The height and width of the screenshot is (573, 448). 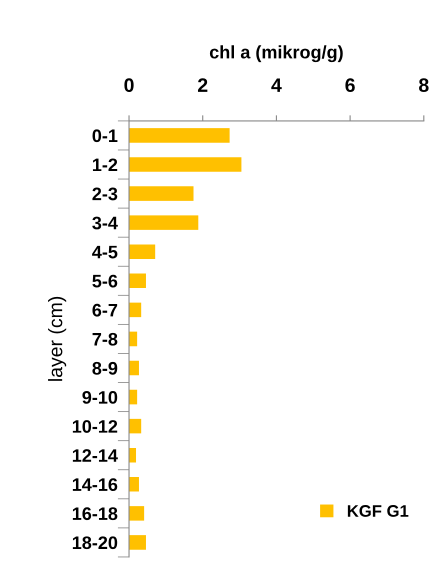 What do you see at coordinates (105, 368) in the screenshot?
I see `y-tick-label: 8-9` at bounding box center [105, 368].